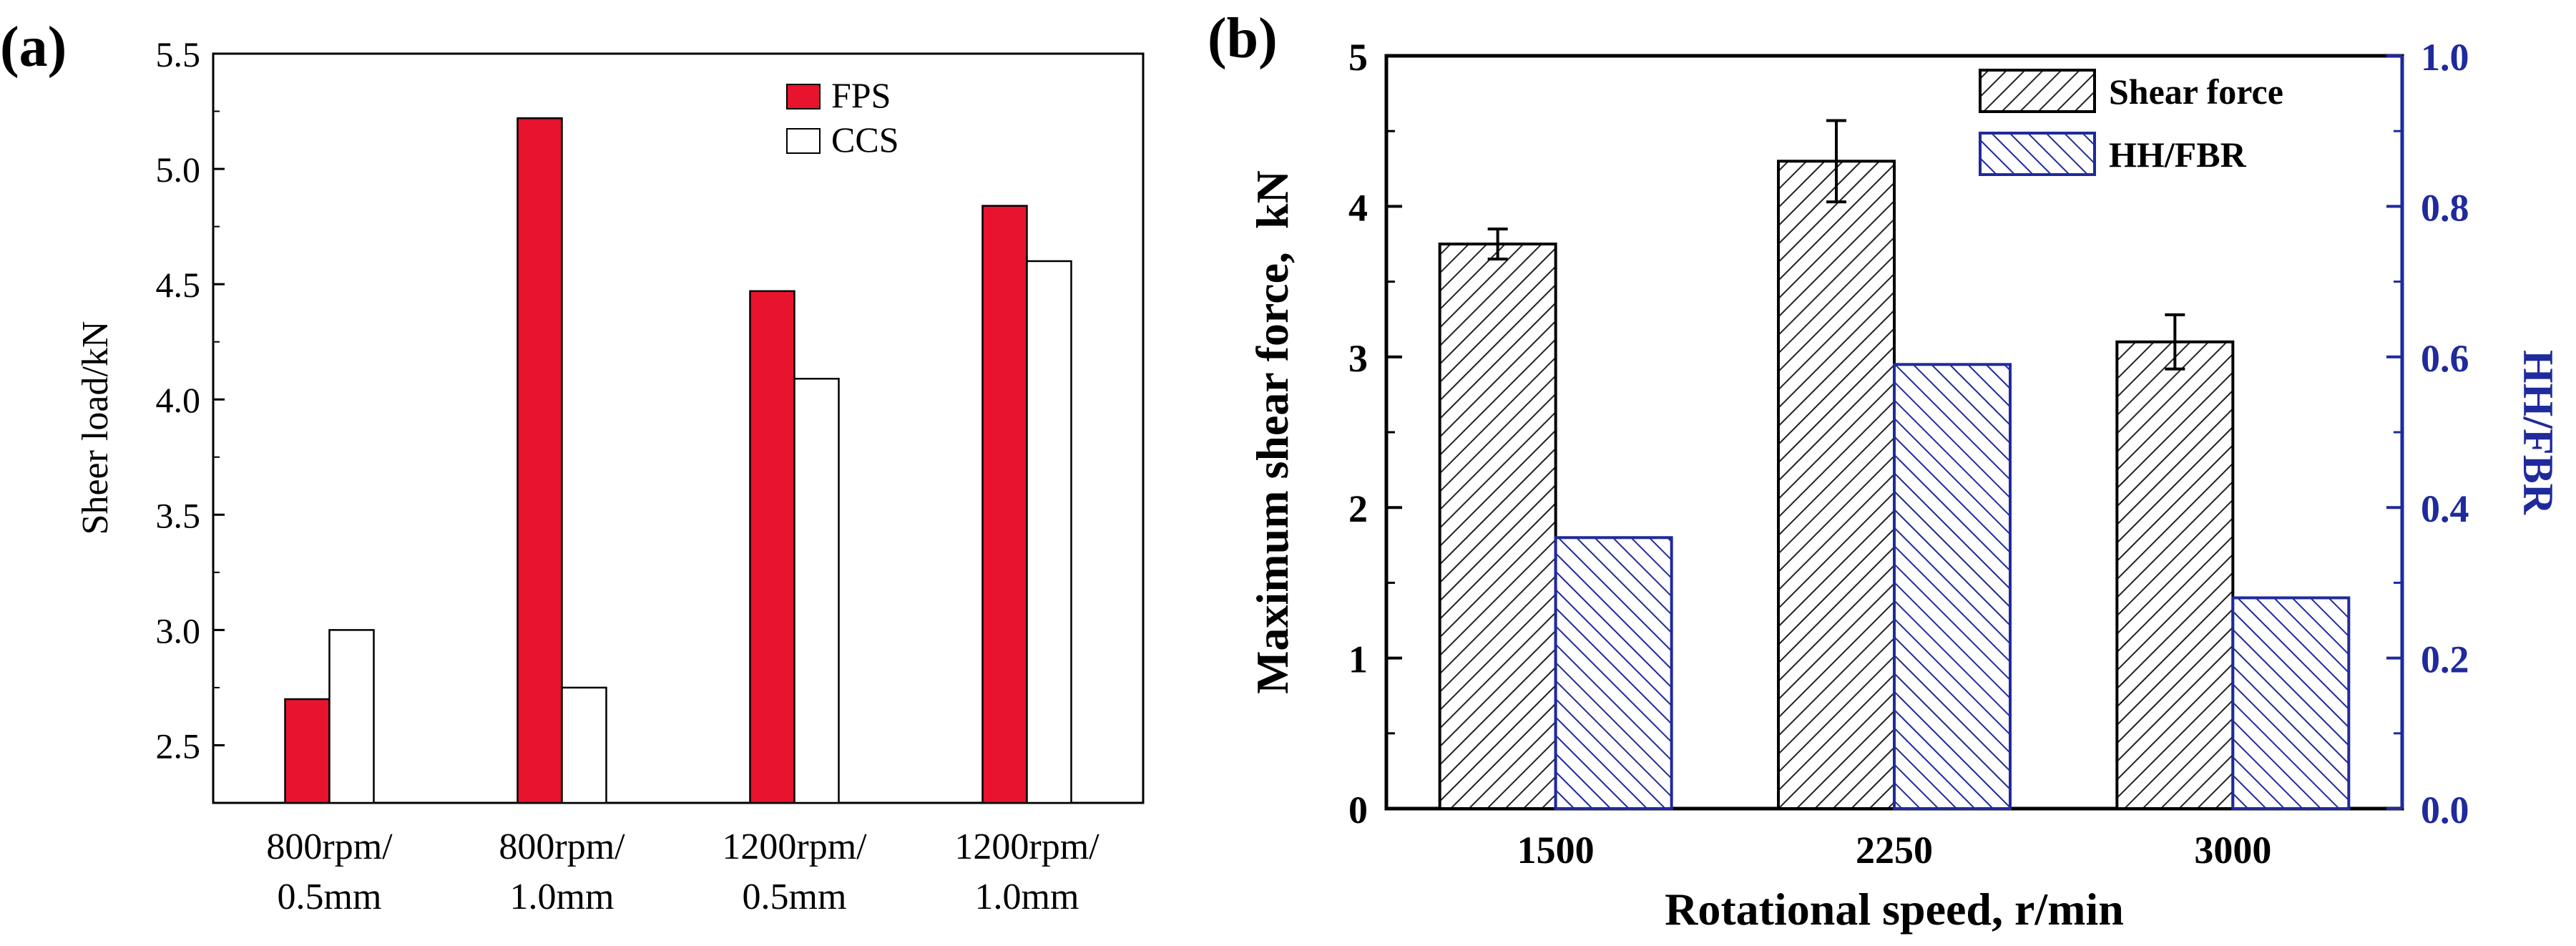  I want to click on legend-swatch-fps, so click(803, 96).